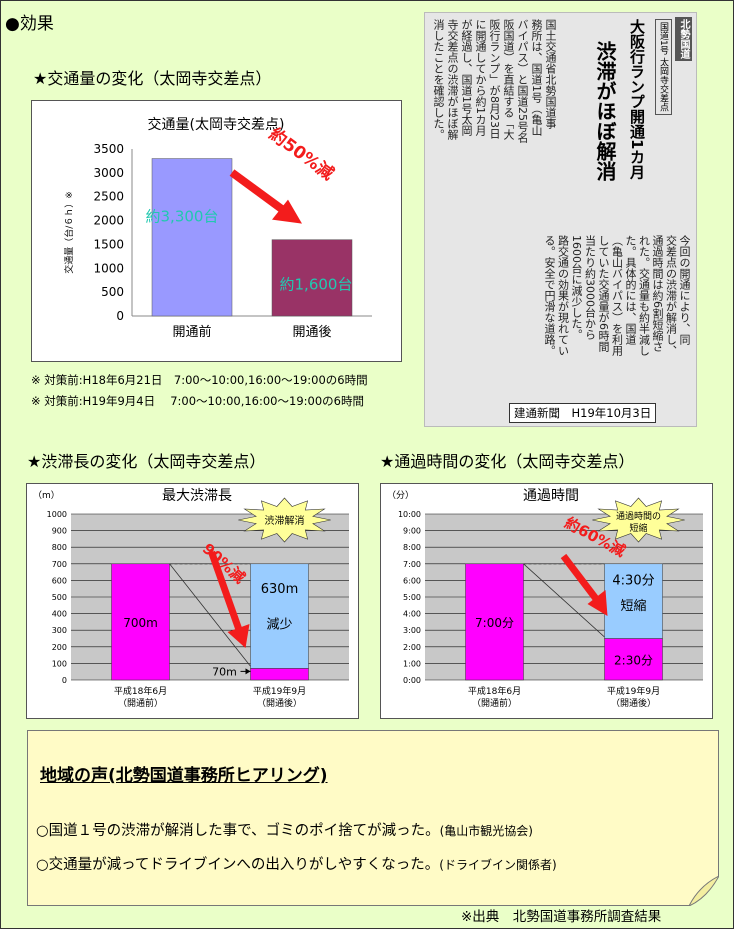  What do you see at coordinates (498, 865) in the screenshot?
I see `voice-line-2-source: (ドライブイン関係者)` at bounding box center [498, 865].